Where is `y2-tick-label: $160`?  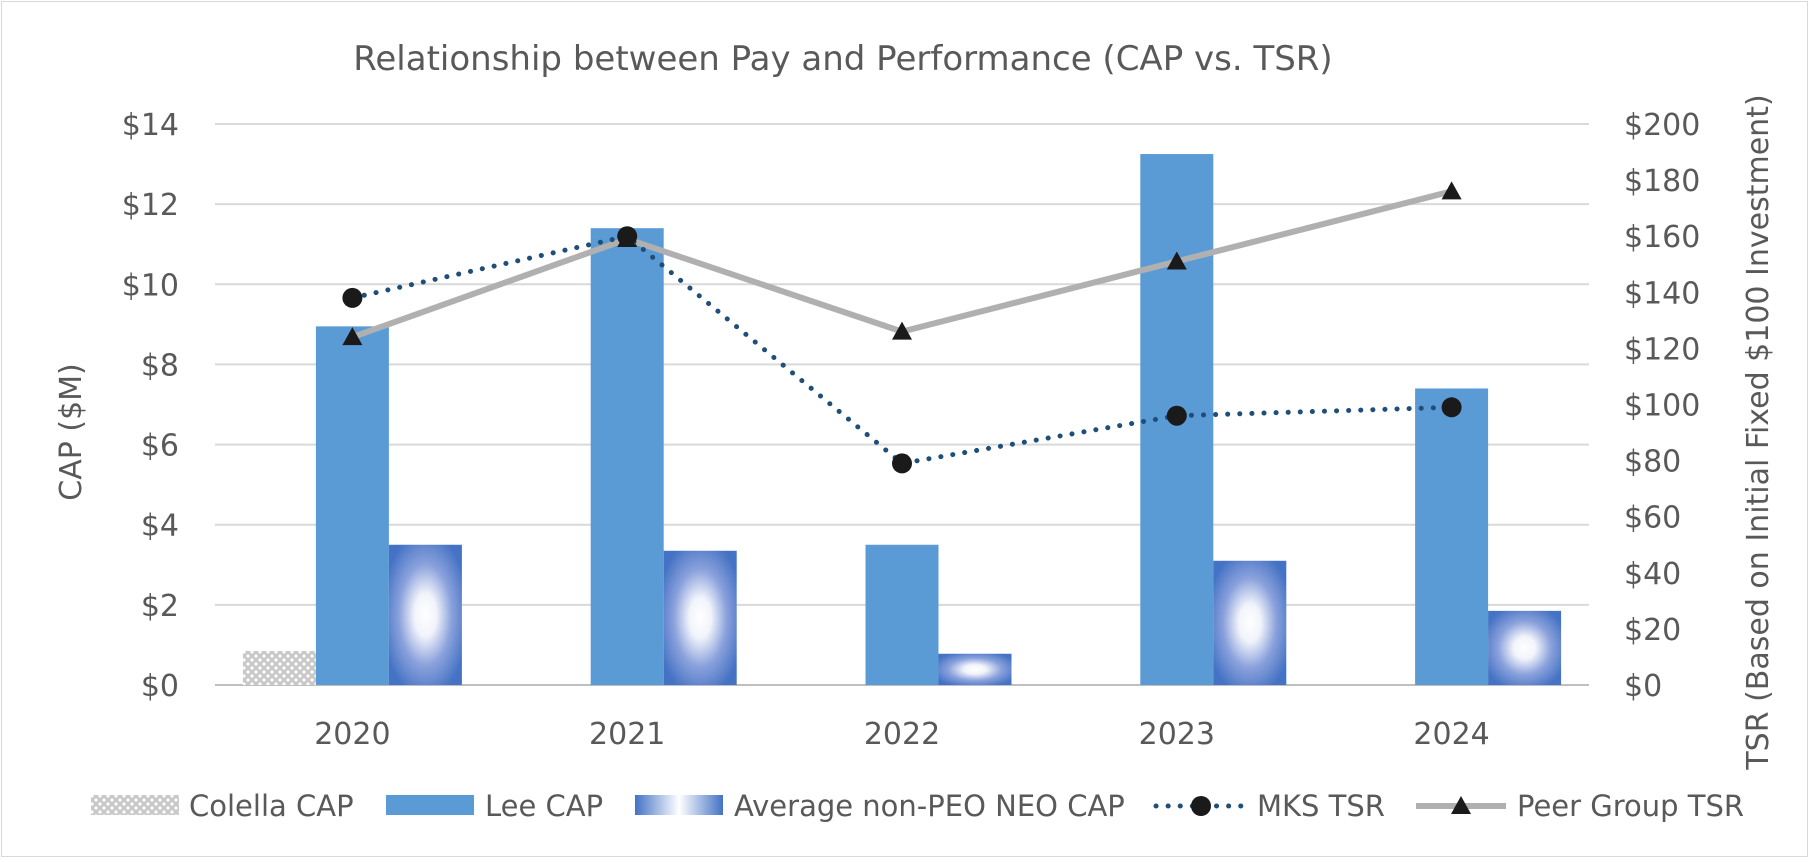
y2-tick-label: $160 is located at coordinates (1662, 237).